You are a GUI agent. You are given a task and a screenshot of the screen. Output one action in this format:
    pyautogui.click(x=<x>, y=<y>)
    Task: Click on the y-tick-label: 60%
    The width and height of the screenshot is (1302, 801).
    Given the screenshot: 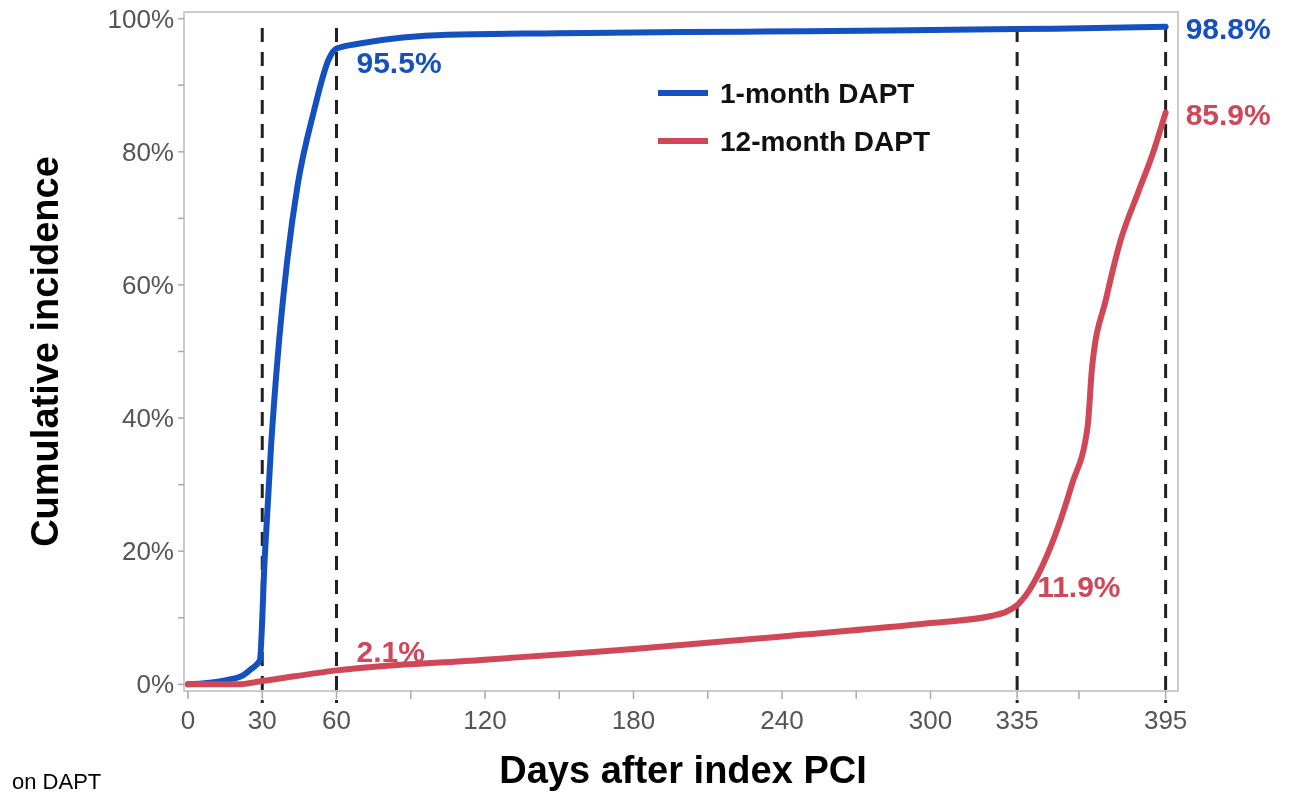 What is the action you would take?
    pyautogui.click(x=147, y=285)
    